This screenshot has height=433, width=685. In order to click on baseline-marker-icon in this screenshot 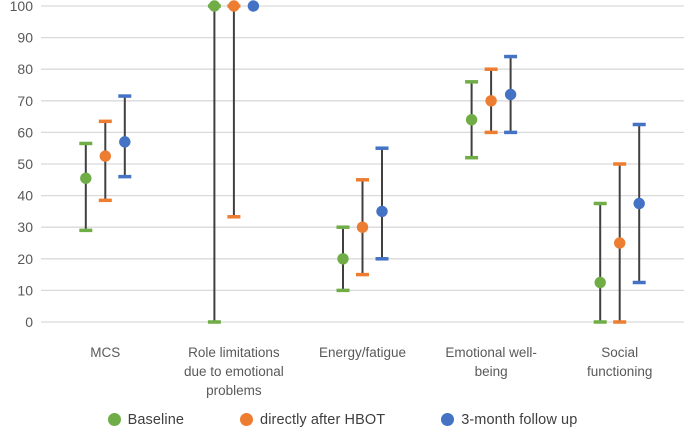, I will do `click(114, 419)`.